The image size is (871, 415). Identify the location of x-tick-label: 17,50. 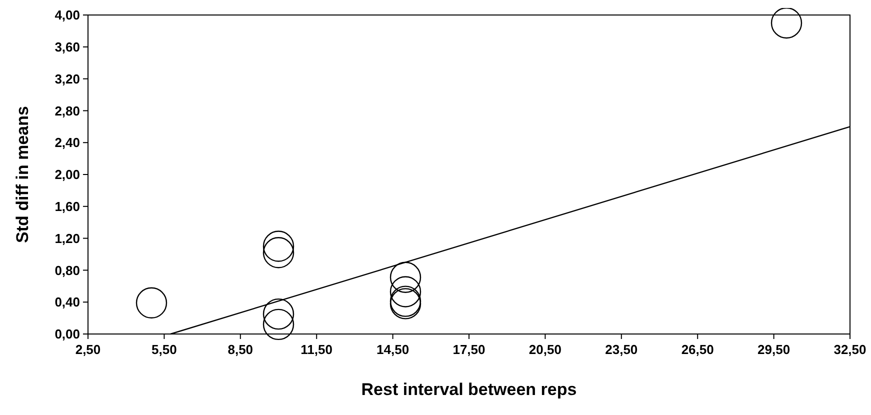
(469, 349).